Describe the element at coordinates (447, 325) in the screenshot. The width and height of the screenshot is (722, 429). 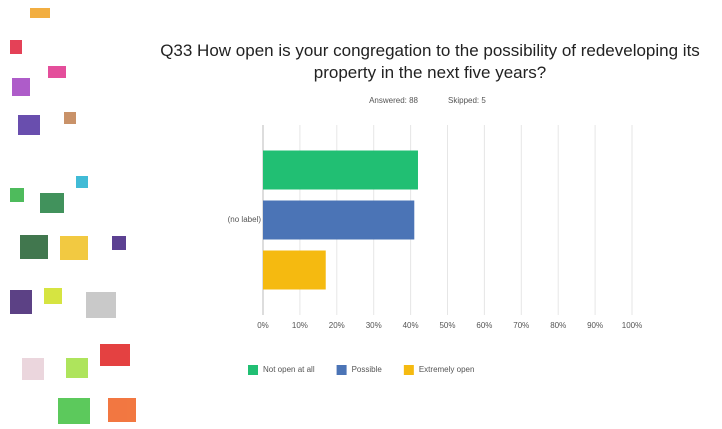
I see `x-tick-label: 50%` at that location.